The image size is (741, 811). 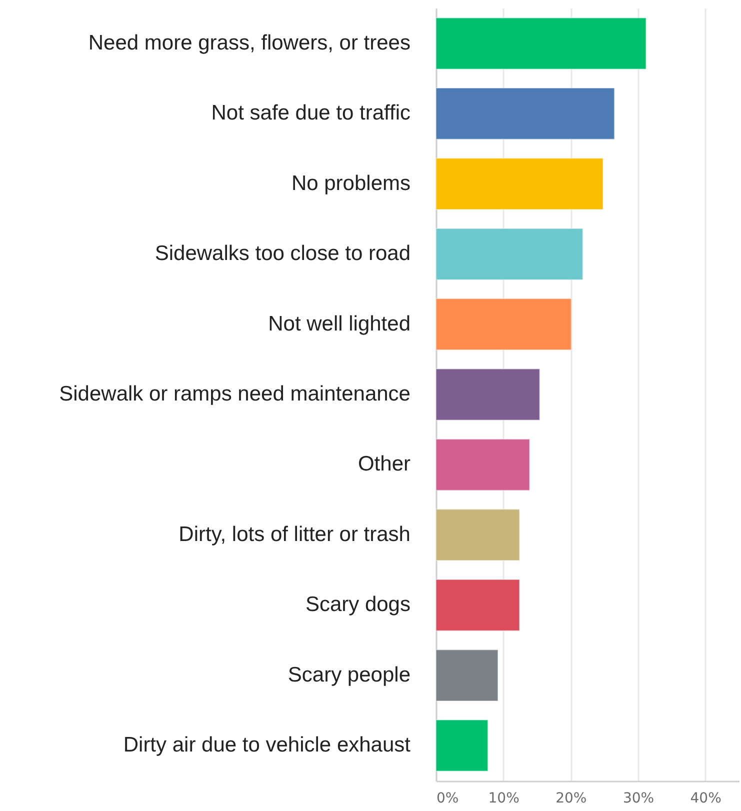 I want to click on y-tick-label: Not well lighted, so click(x=339, y=324).